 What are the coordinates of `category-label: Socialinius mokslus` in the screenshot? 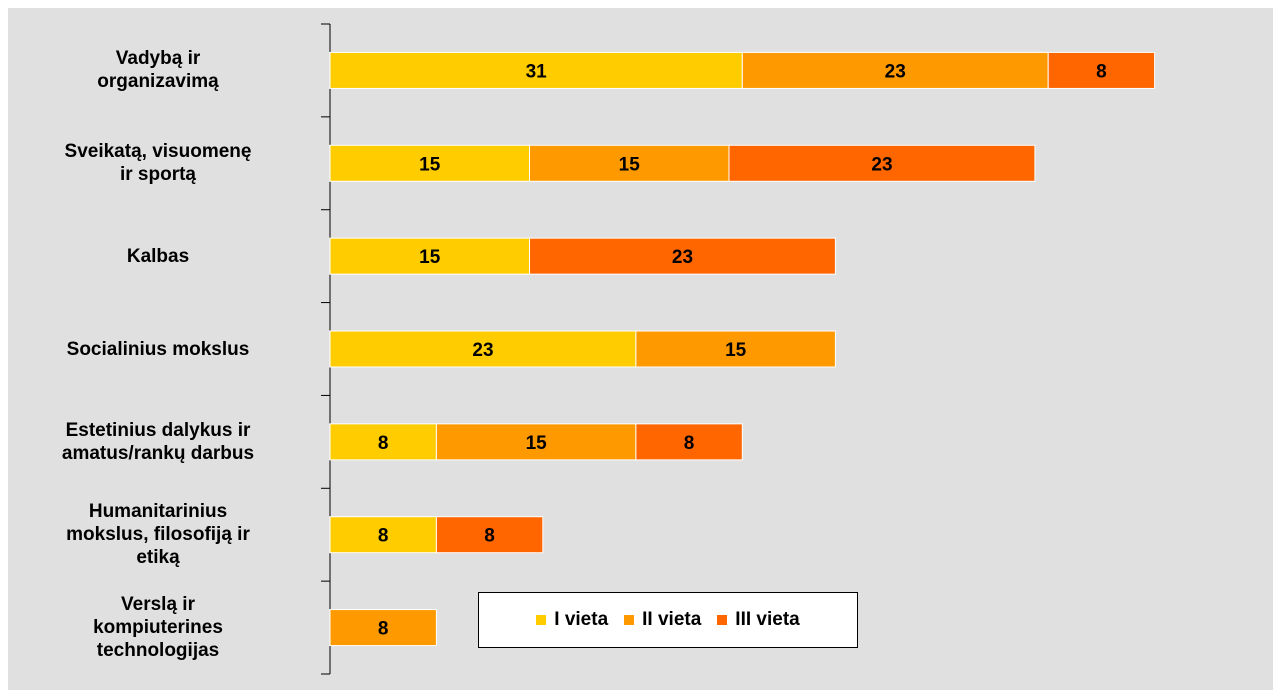 It's located at (158, 349).